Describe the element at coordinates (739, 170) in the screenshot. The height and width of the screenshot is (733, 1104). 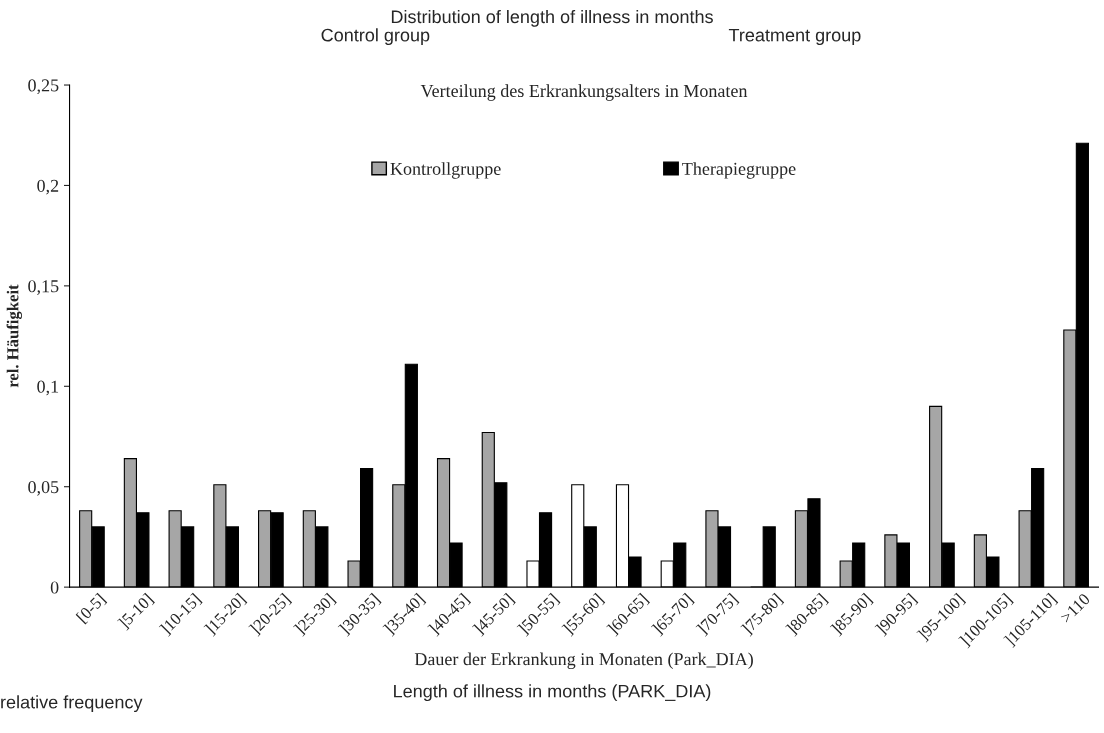
I see `legend-label: Therapiegruppe` at that location.